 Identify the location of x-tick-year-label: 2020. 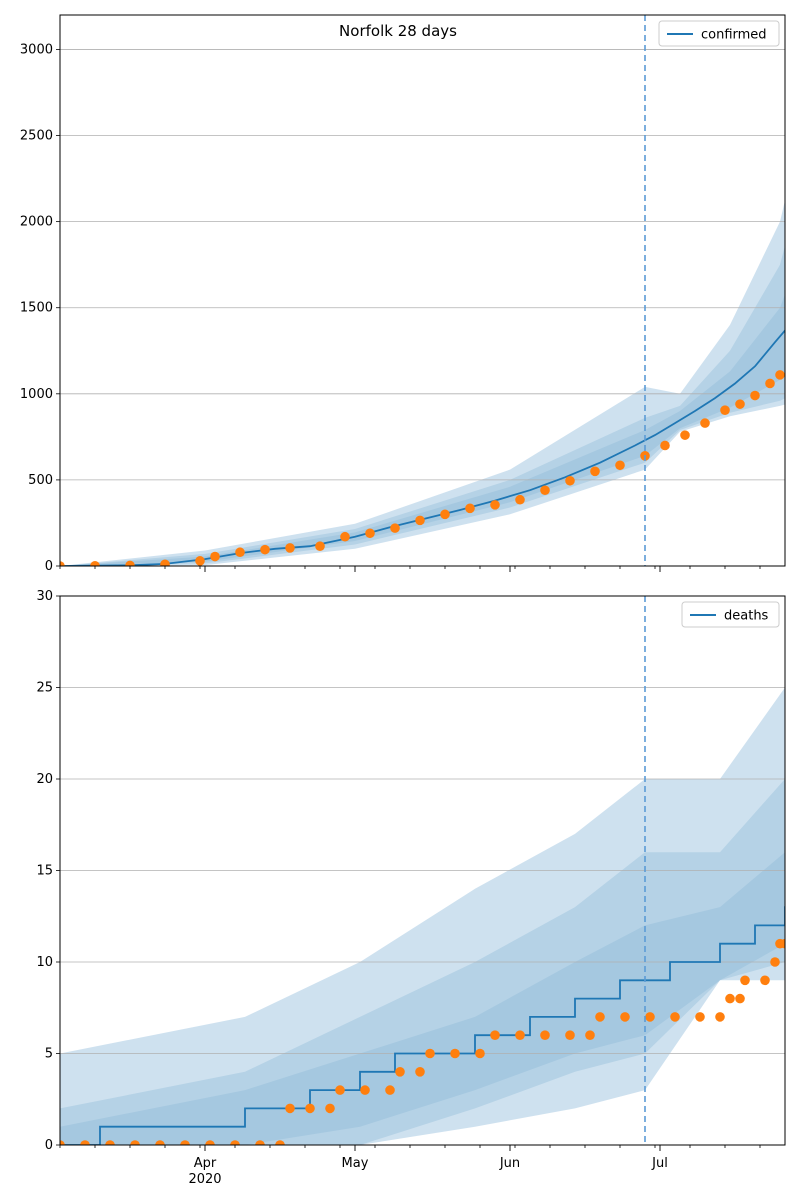
(204, 1179).